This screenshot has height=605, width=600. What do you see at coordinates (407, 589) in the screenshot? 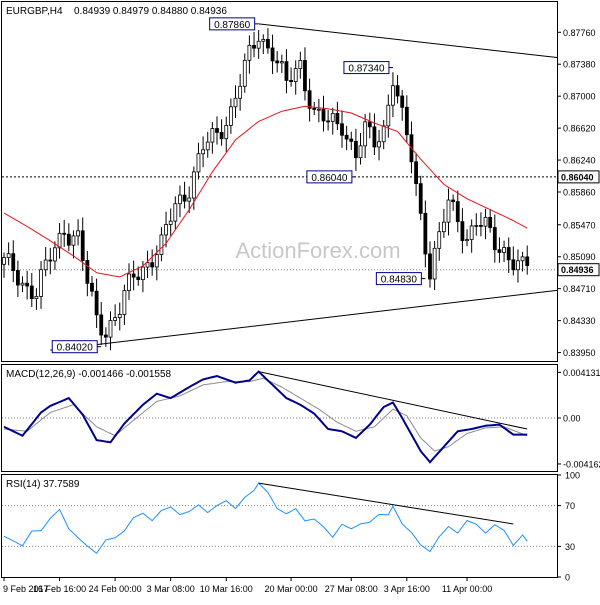
I see `time-axis-label: 3 Apr 16:00` at bounding box center [407, 589].